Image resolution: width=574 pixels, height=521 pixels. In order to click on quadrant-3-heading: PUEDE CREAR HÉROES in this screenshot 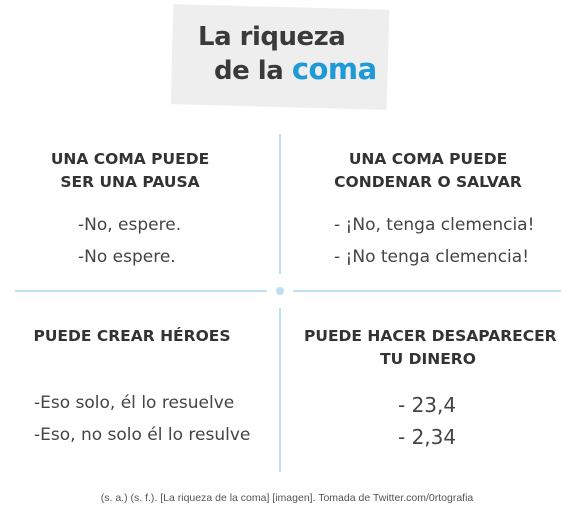, I will do `click(132, 336)`.